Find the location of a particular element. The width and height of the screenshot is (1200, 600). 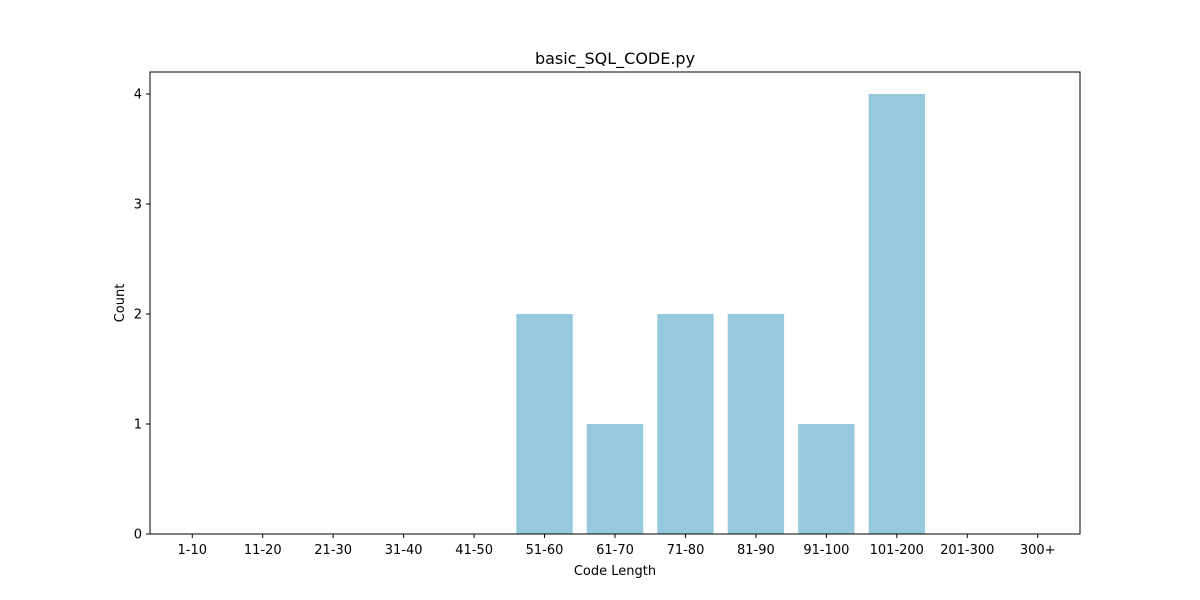

y-tick-label: 1 is located at coordinates (138, 425).